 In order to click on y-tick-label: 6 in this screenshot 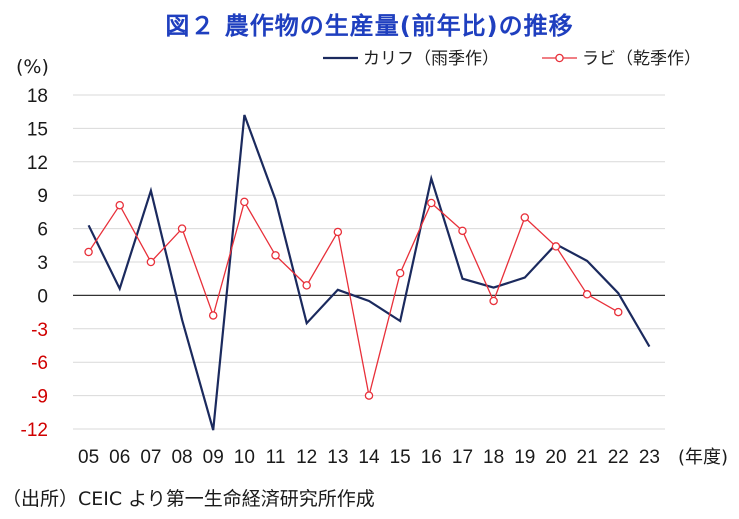, I will do `click(42, 230)`.